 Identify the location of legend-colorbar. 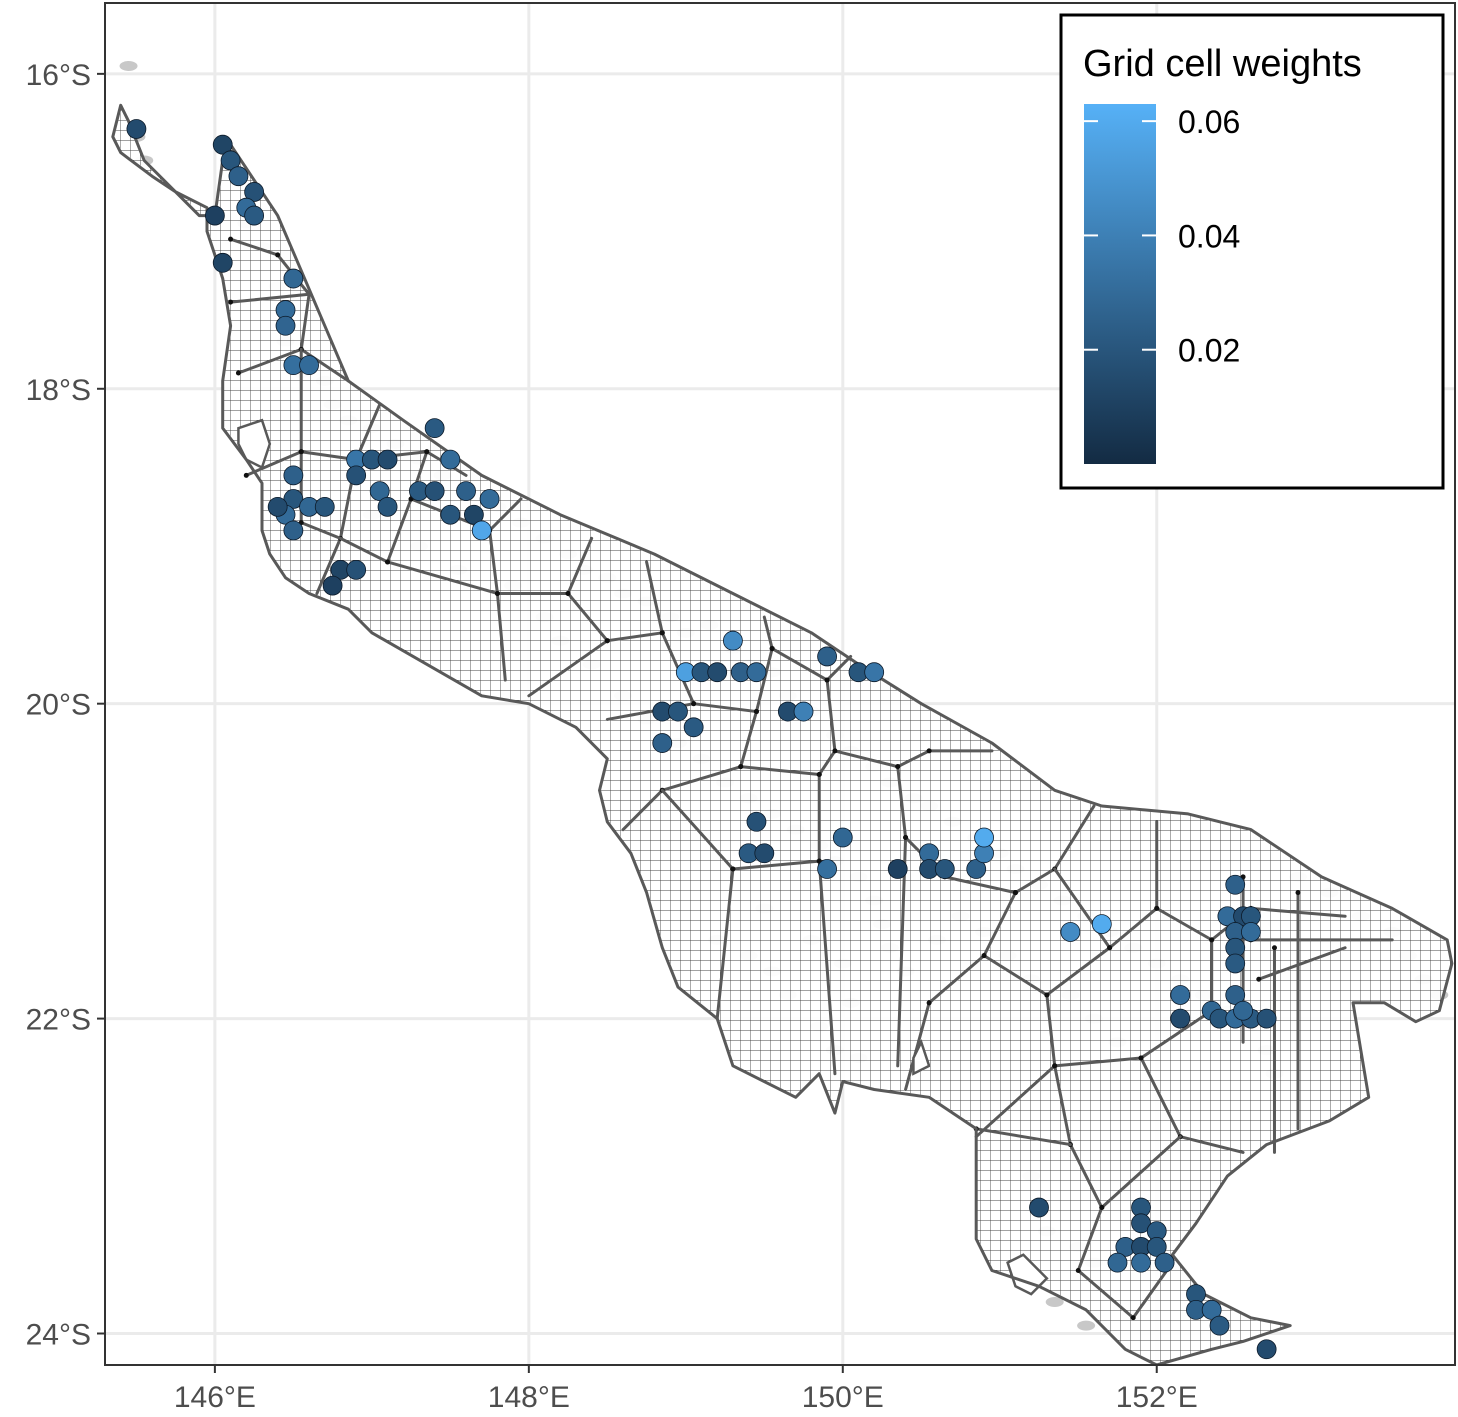
(1120, 284).